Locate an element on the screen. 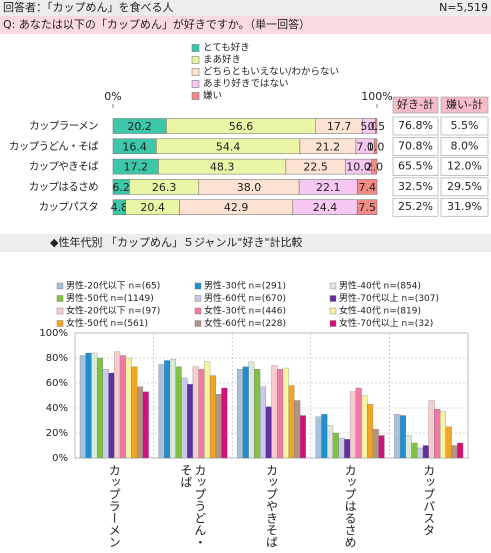 The width and height of the screenshot is (491, 553). value-label: 5.0 is located at coordinates (369, 126).